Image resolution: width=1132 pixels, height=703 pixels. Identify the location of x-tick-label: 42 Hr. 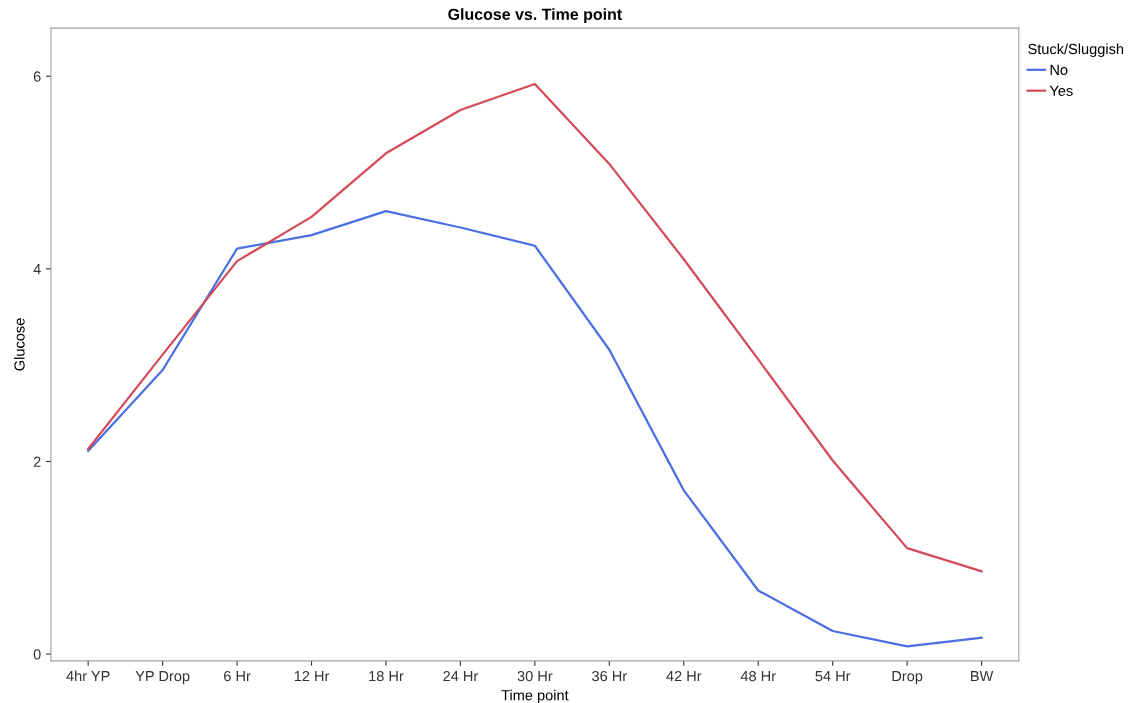
(684, 676).